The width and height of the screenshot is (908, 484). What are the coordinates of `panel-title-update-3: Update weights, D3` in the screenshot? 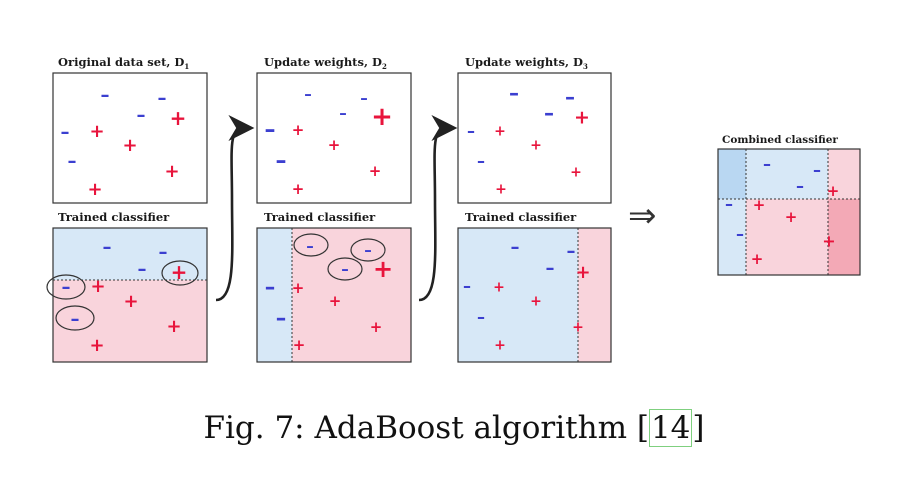 It's located at (526, 63).